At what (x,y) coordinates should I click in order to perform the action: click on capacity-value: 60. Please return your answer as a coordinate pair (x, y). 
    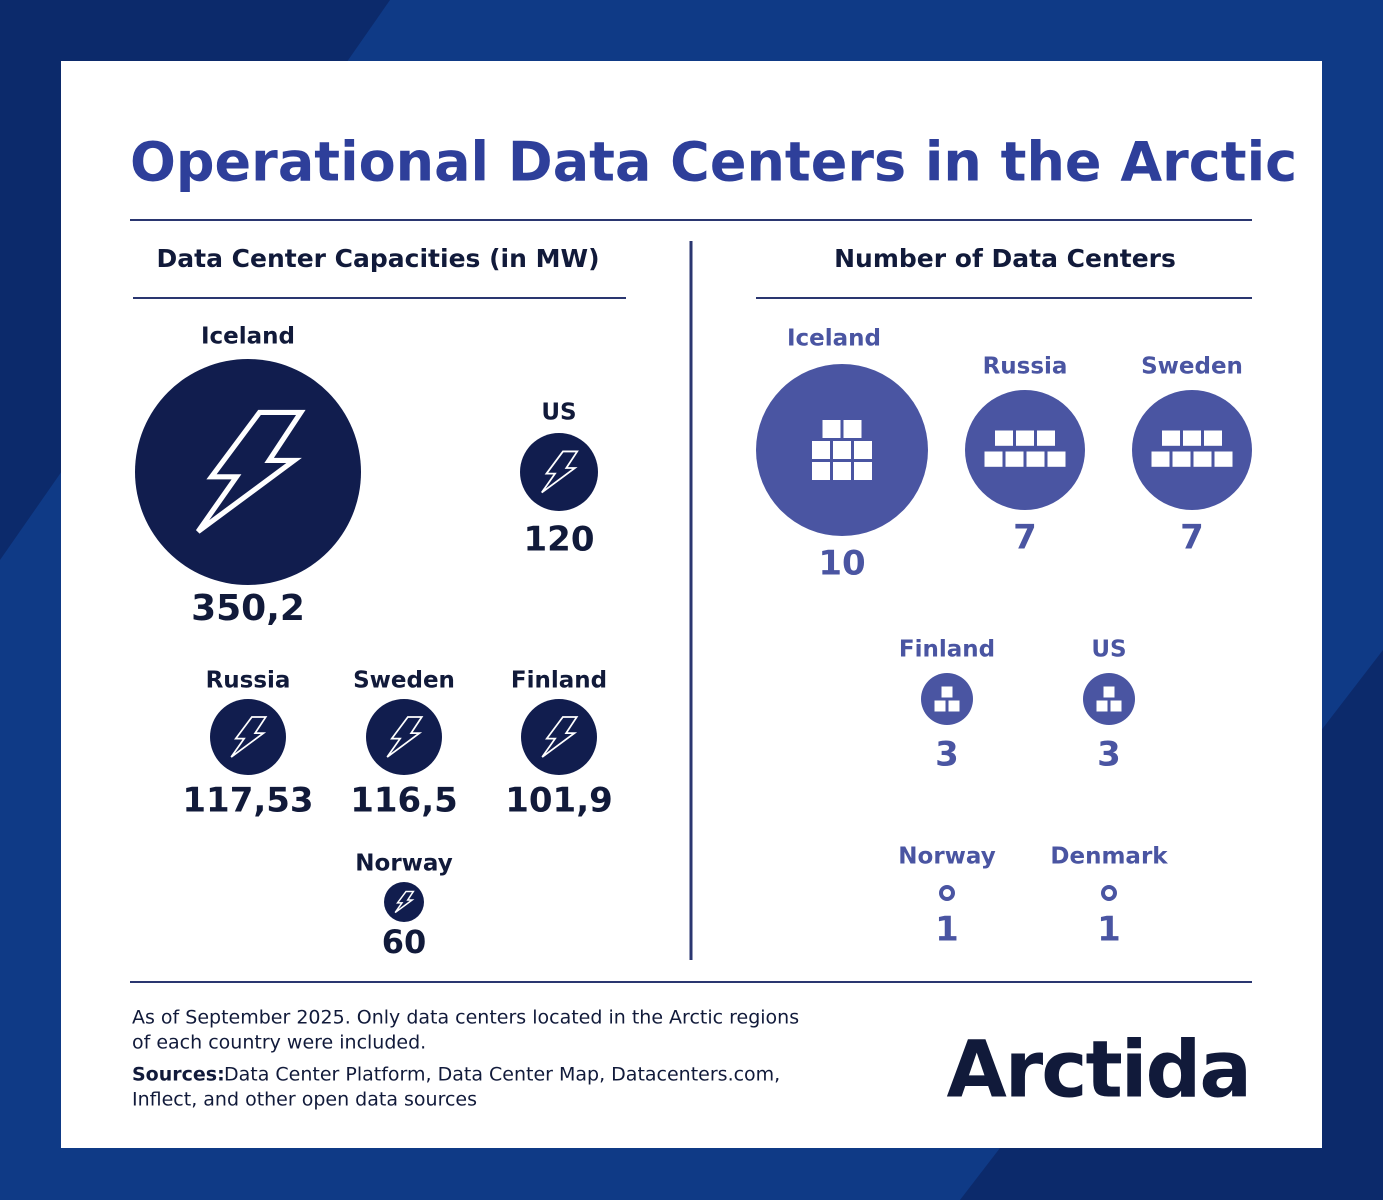
    Looking at the image, I should click on (404, 942).